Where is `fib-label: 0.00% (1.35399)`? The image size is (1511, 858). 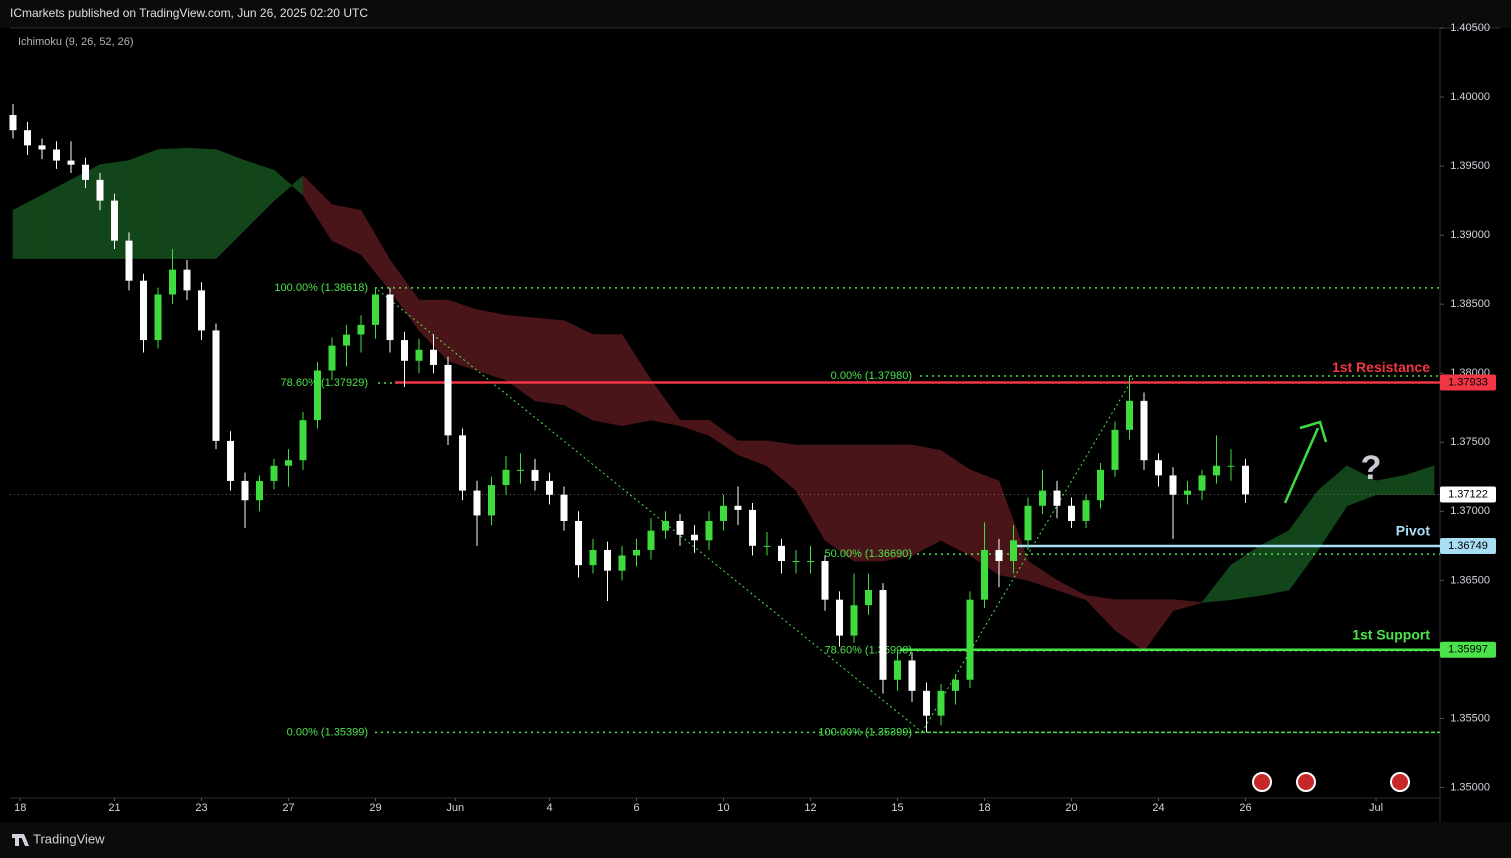 fib-label: 0.00% (1.35399) is located at coordinates (327, 732).